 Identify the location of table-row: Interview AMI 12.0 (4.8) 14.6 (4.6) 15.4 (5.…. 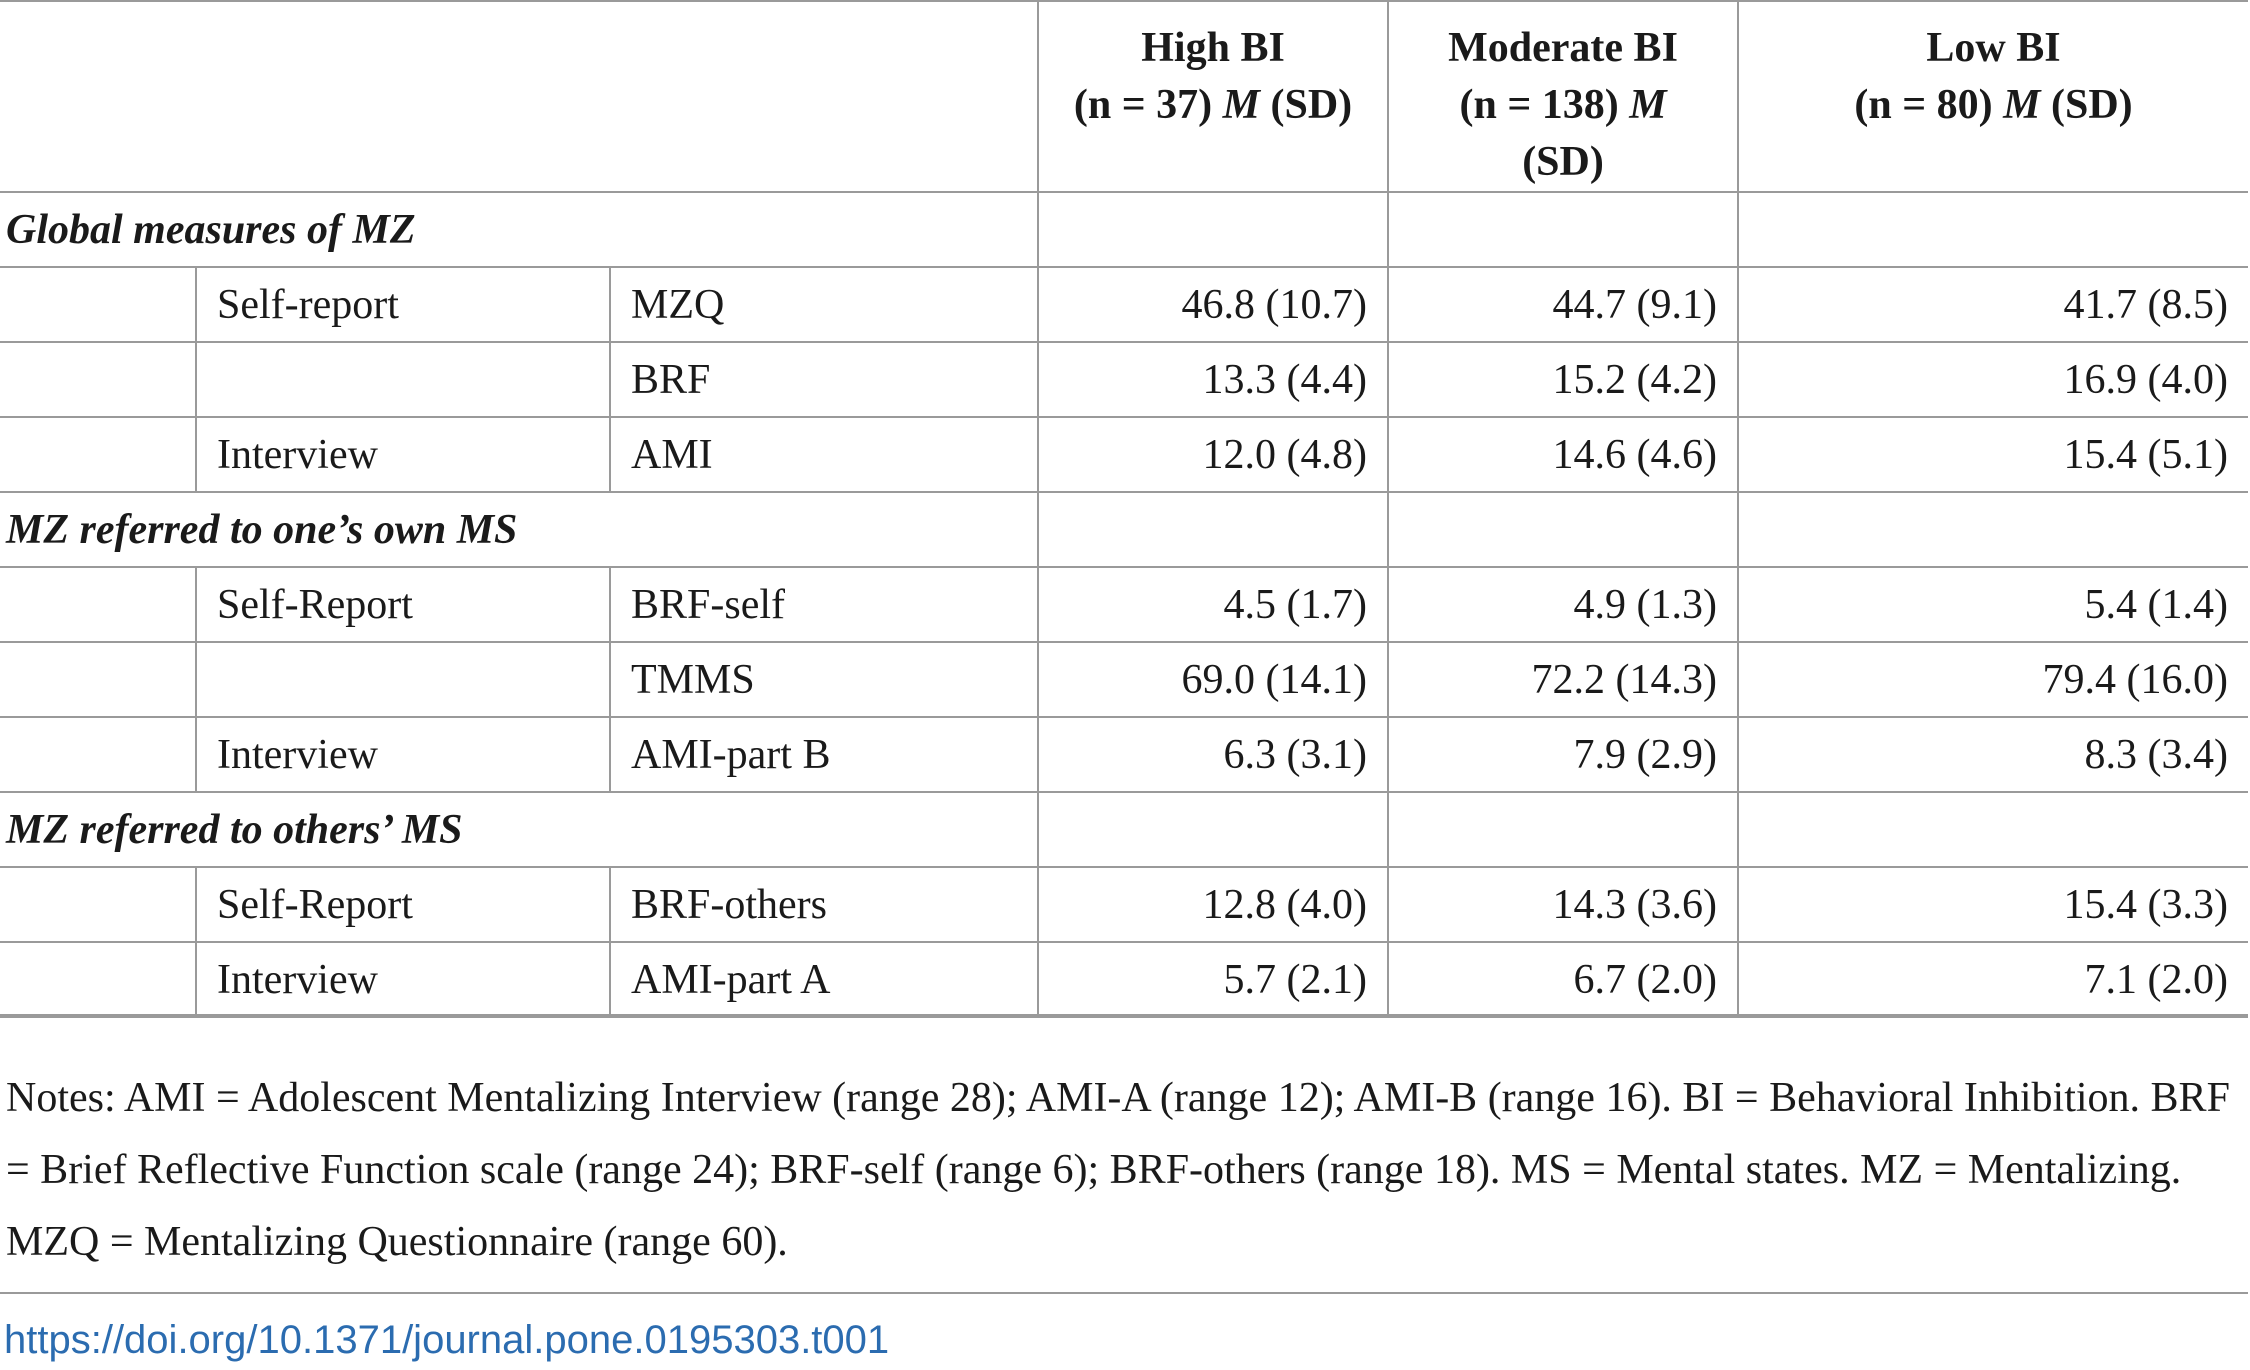
(1124, 455).